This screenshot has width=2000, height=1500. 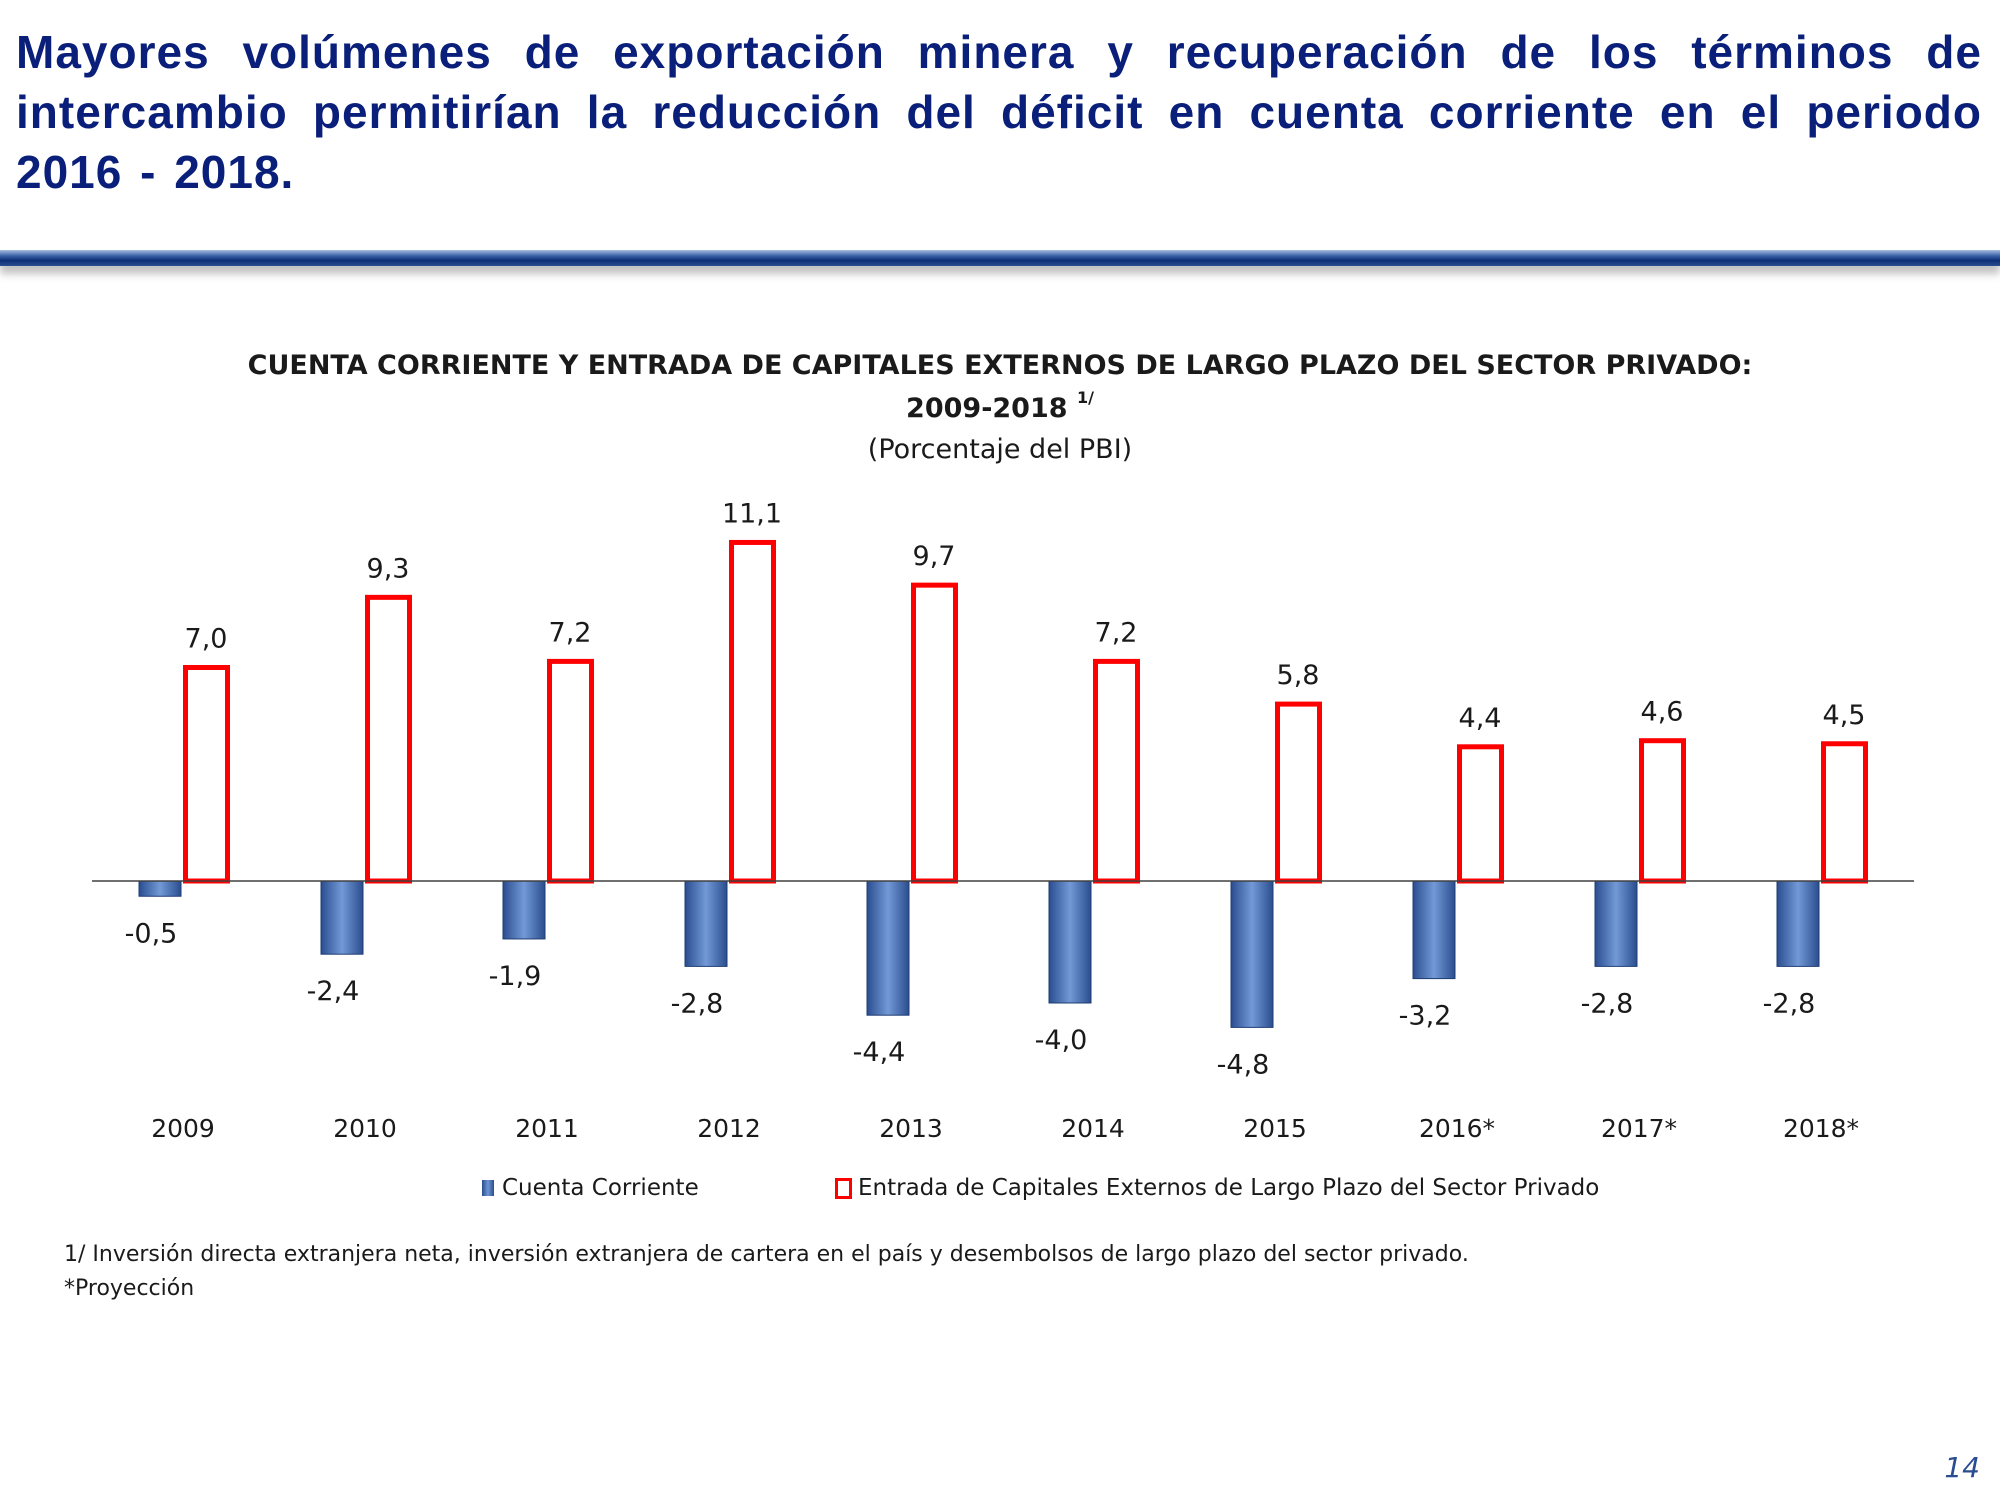 What do you see at coordinates (843, 1188) in the screenshot?
I see `legend-swatch-red` at bounding box center [843, 1188].